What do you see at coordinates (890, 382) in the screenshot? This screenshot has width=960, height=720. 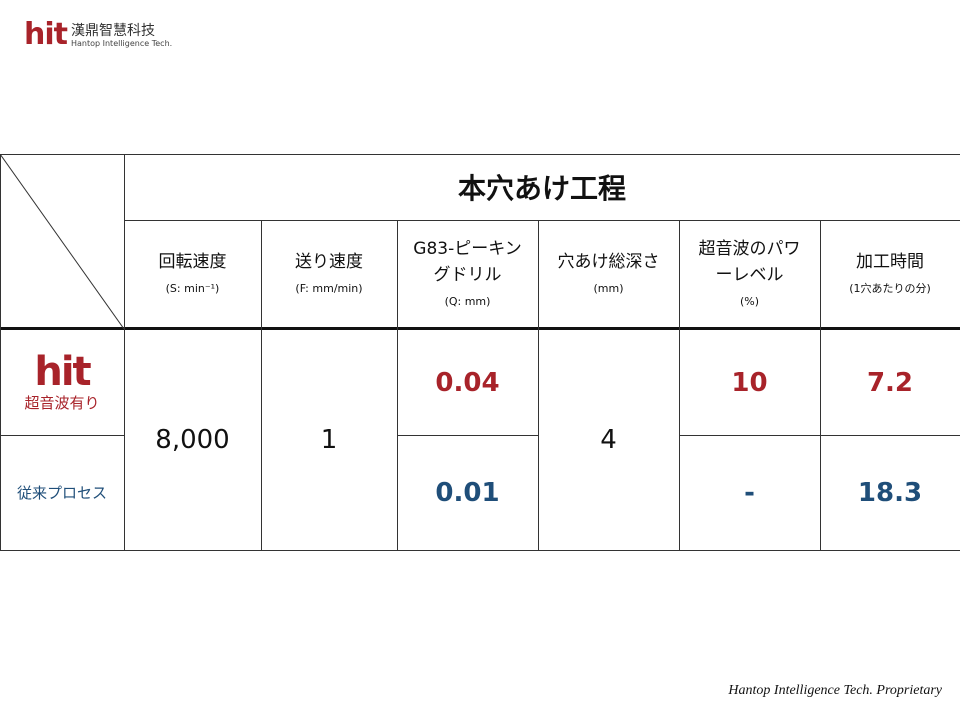 I see `time-hit-value: 7.2` at bounding box center [890, 382].